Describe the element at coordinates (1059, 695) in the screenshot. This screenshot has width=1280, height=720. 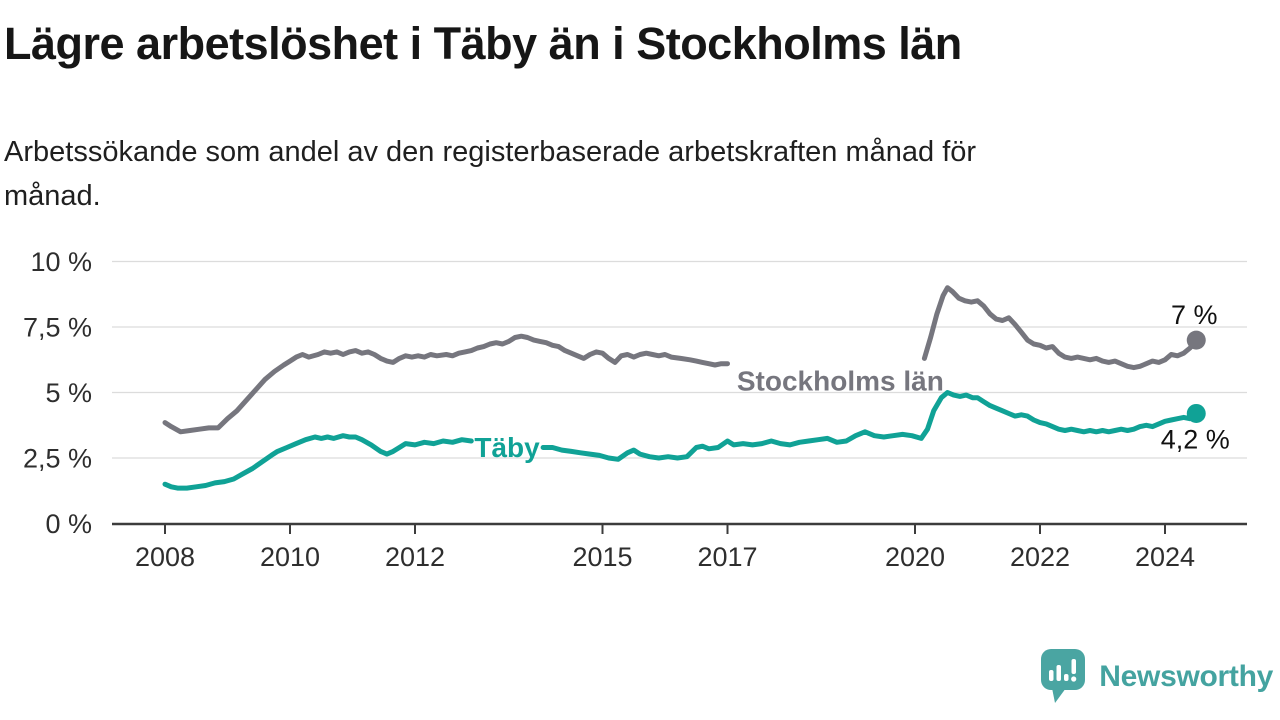
I see `logo-bubble-tail` at that location.